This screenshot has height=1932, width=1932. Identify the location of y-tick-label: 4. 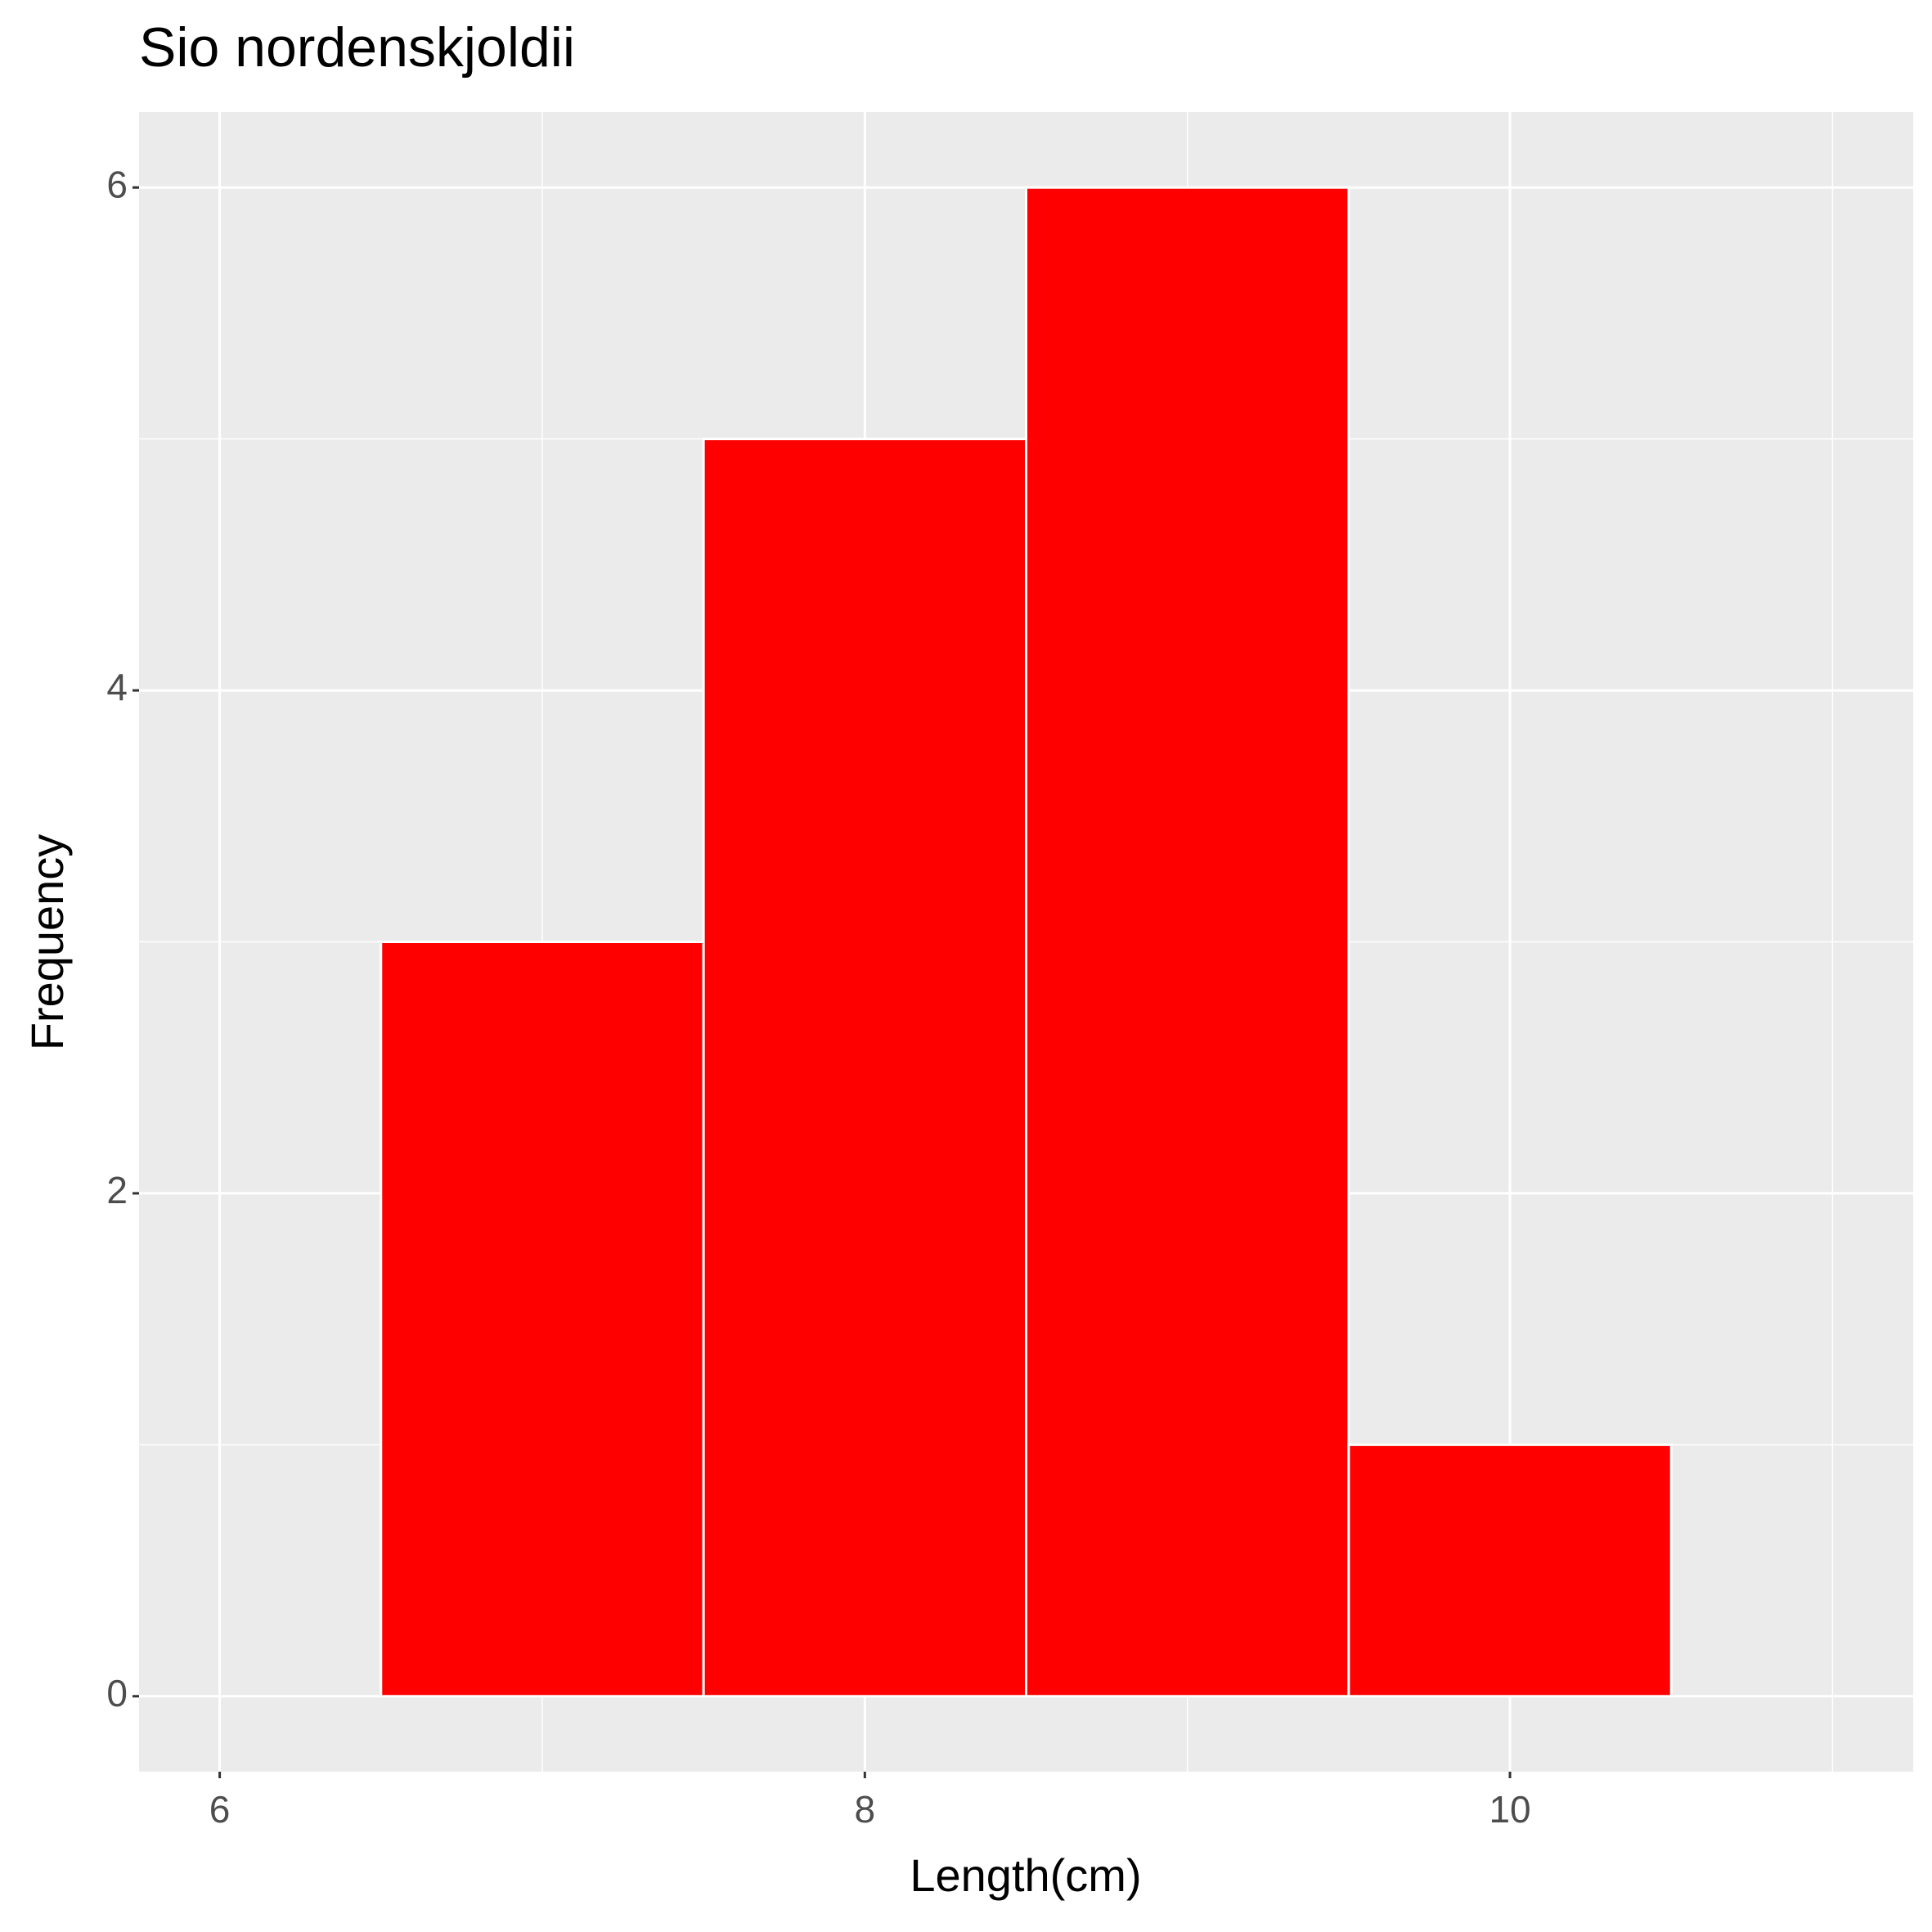
(117, 687).